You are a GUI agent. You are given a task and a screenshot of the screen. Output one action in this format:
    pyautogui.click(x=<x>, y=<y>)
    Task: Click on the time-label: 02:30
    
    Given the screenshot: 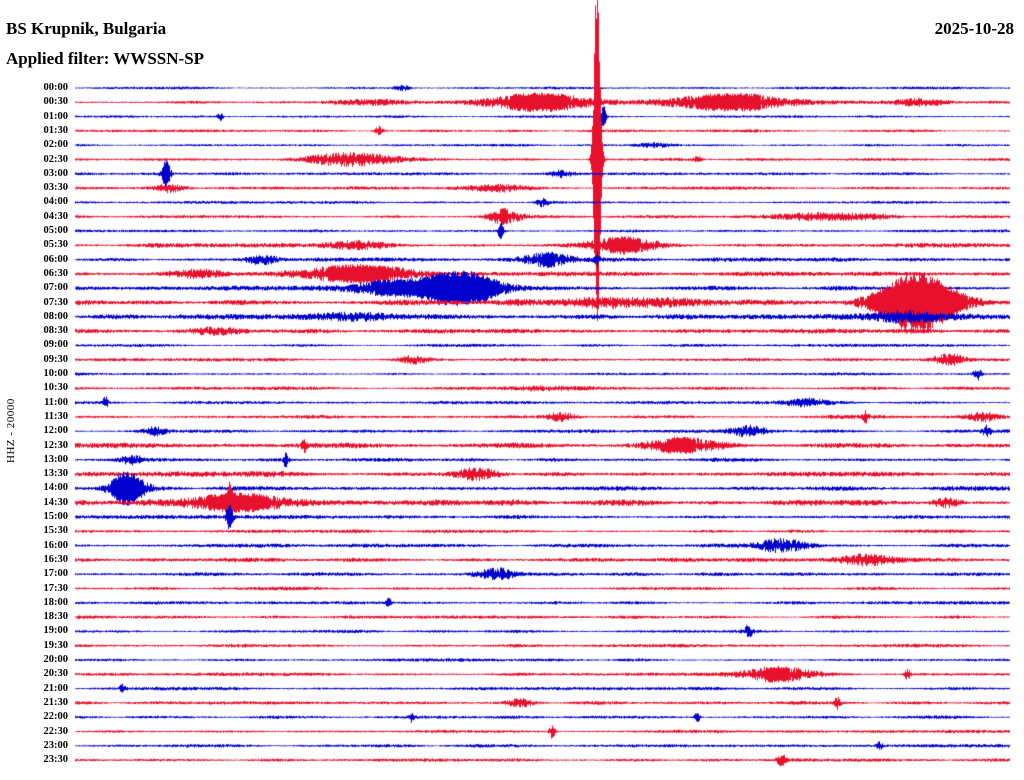 What is the action you would take?
    pyautogui.click(x=56, y=159)
    